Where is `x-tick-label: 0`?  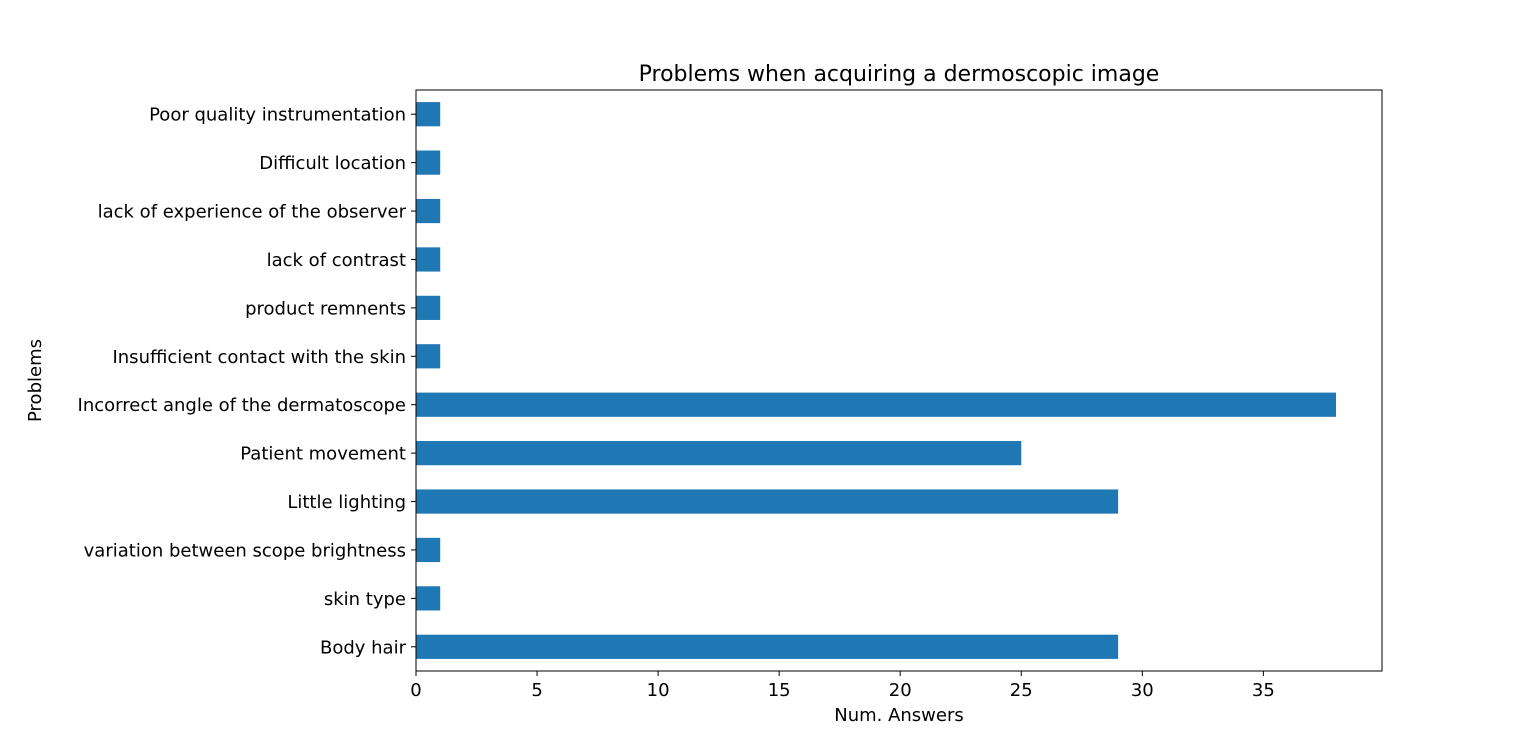 x-tick-label: 0 is located at coordinates (415, 690).